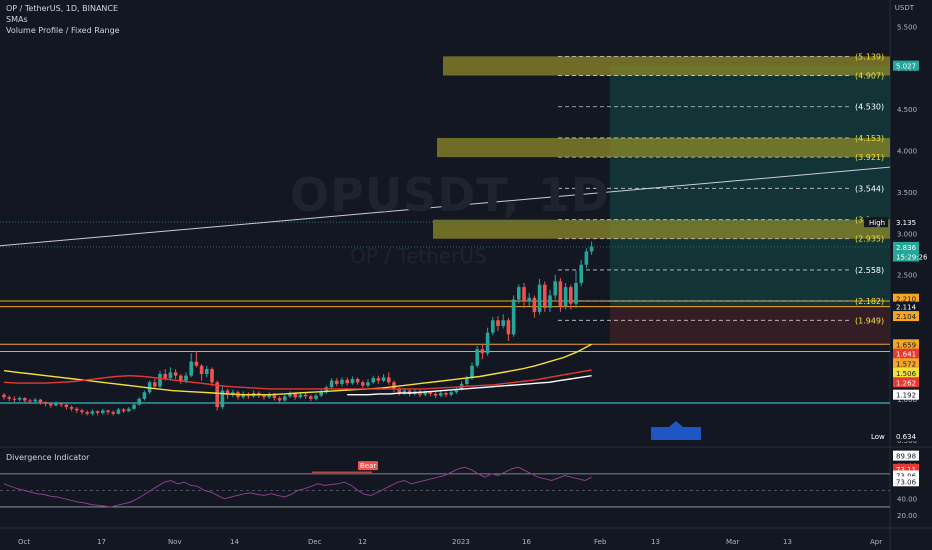  What do you see at coordinates (869, 157) in the screenshot?
I see `fib-level-label: (3.921)` at bounding box center [869, 157].